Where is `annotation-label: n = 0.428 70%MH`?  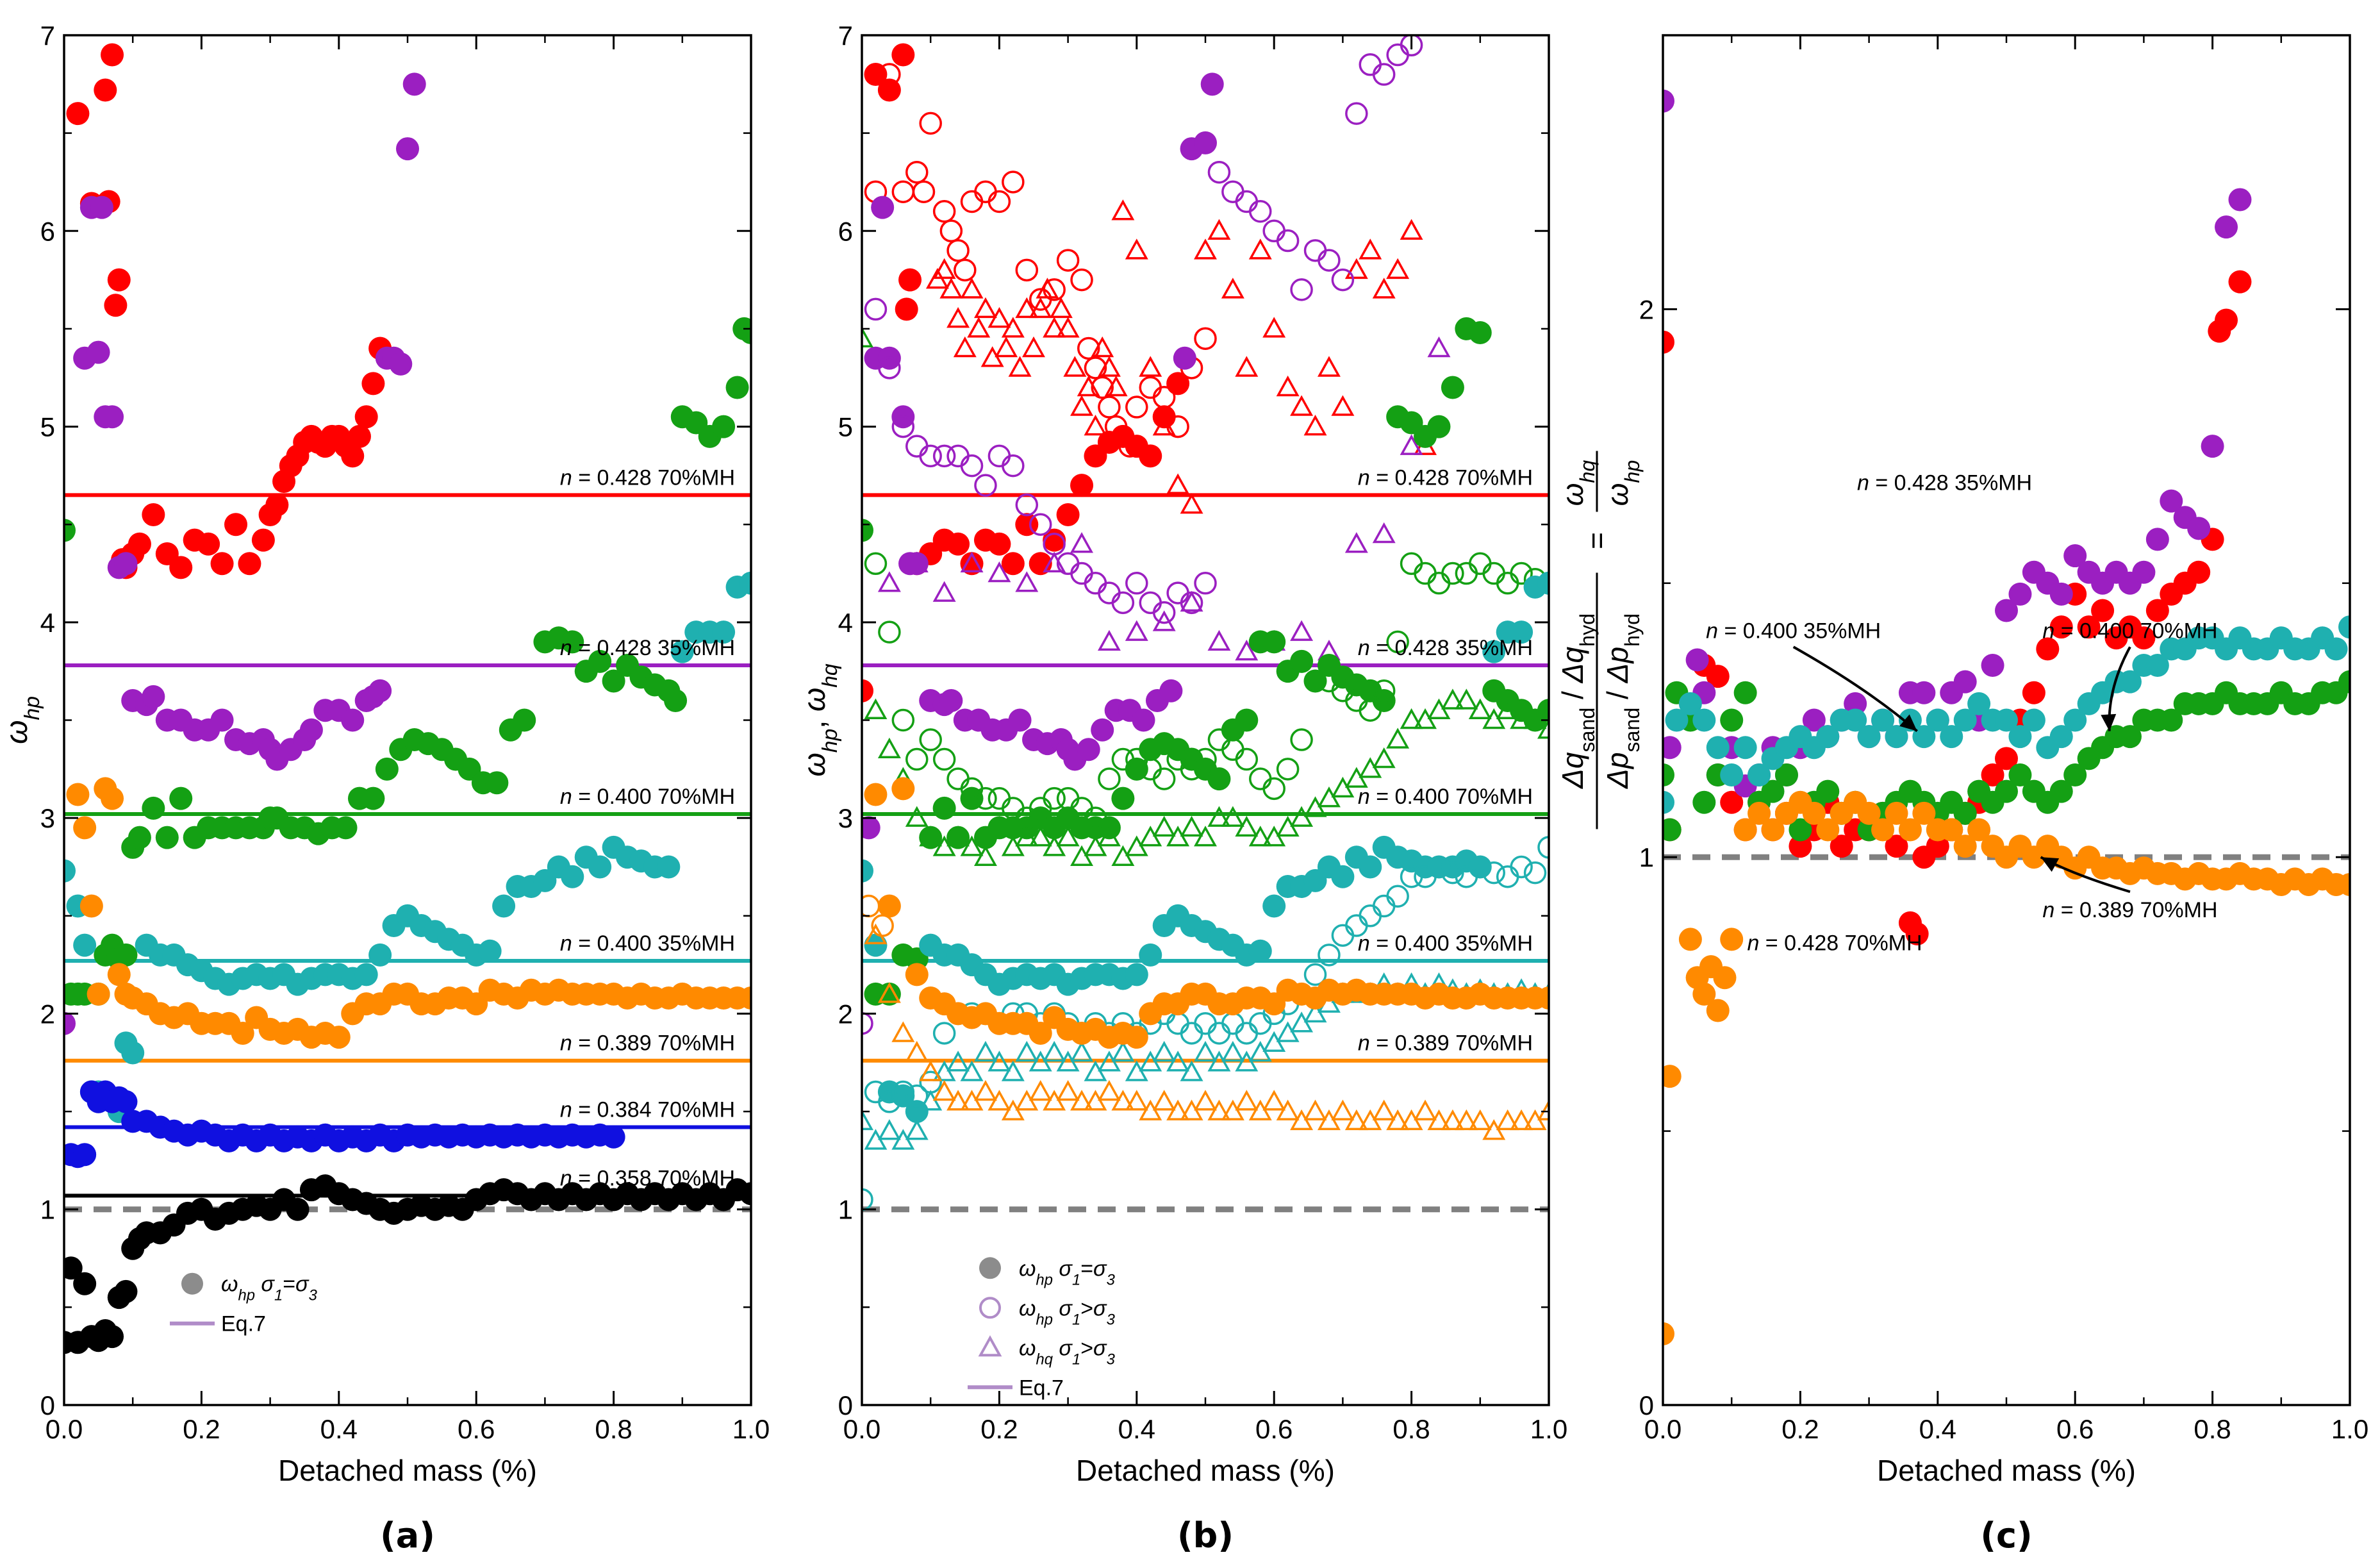 annotation-label: n = 0.428 70%MH is located at coordinates (1834, 944).